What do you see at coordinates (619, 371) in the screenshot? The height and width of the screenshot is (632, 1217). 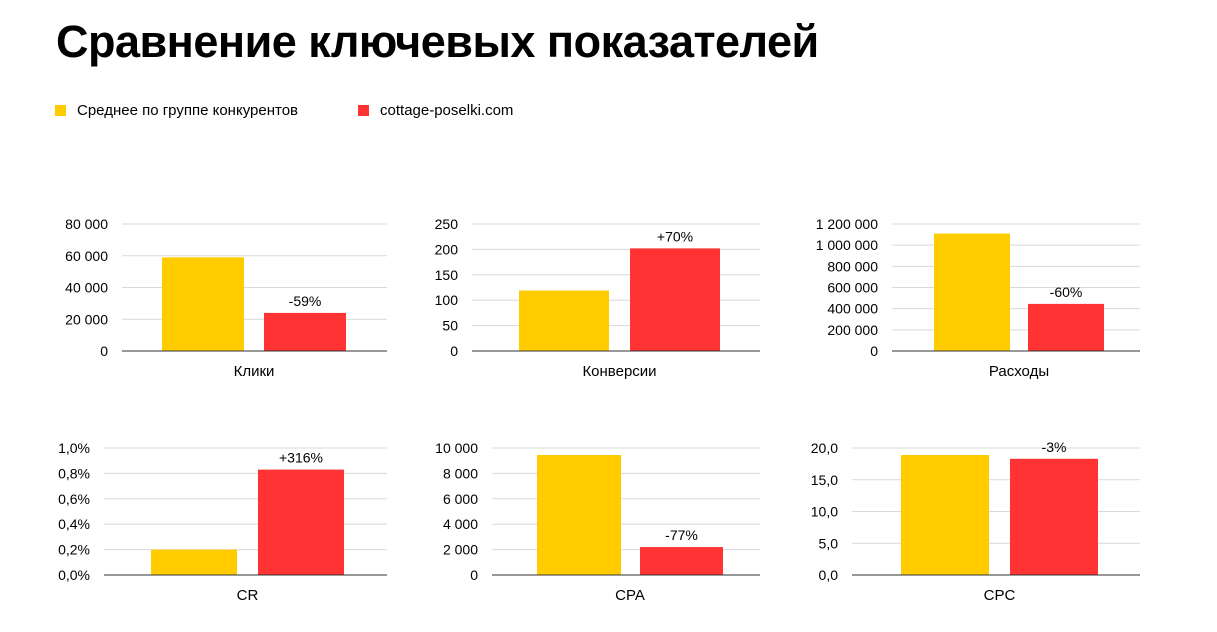 I see `x-category-label: Конверсии` at bounding box center [619, 371].